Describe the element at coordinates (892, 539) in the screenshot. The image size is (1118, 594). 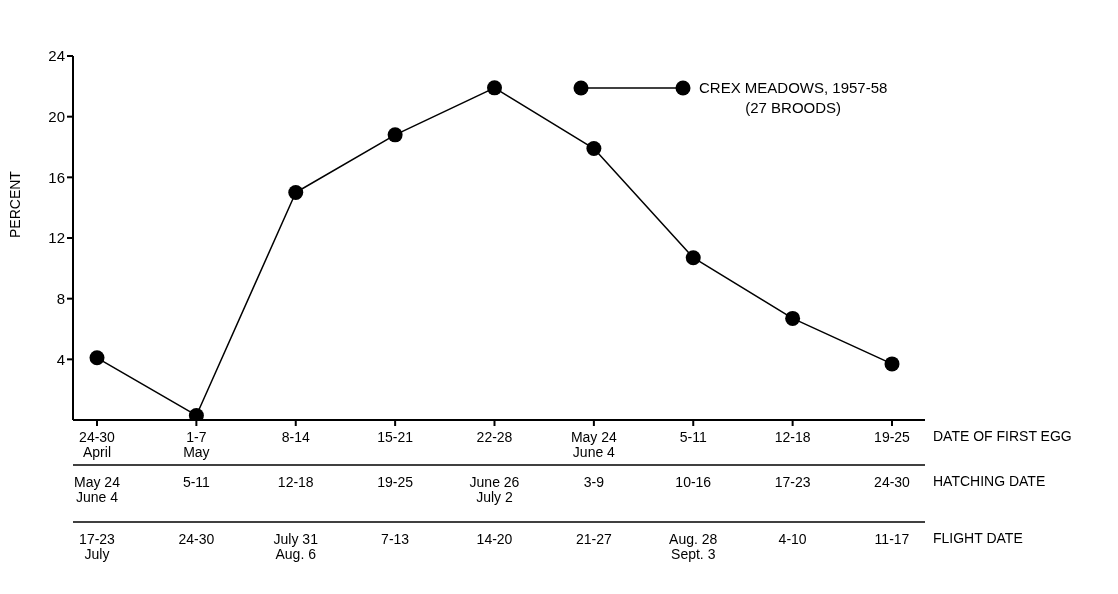
I see `text: 11-17` at that location.